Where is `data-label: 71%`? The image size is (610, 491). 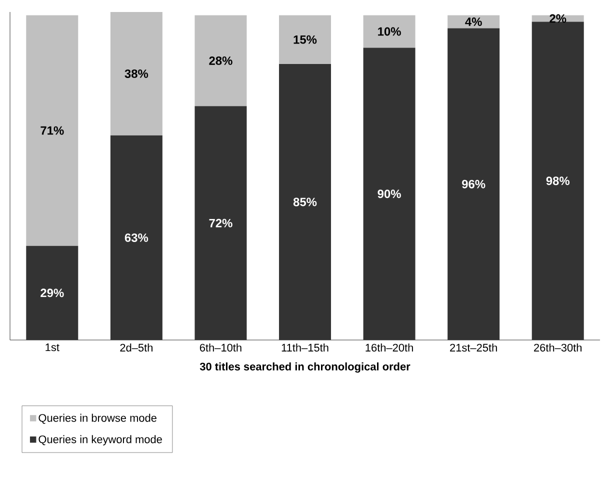
data-label: 71% is located at coordinates (52, 130).